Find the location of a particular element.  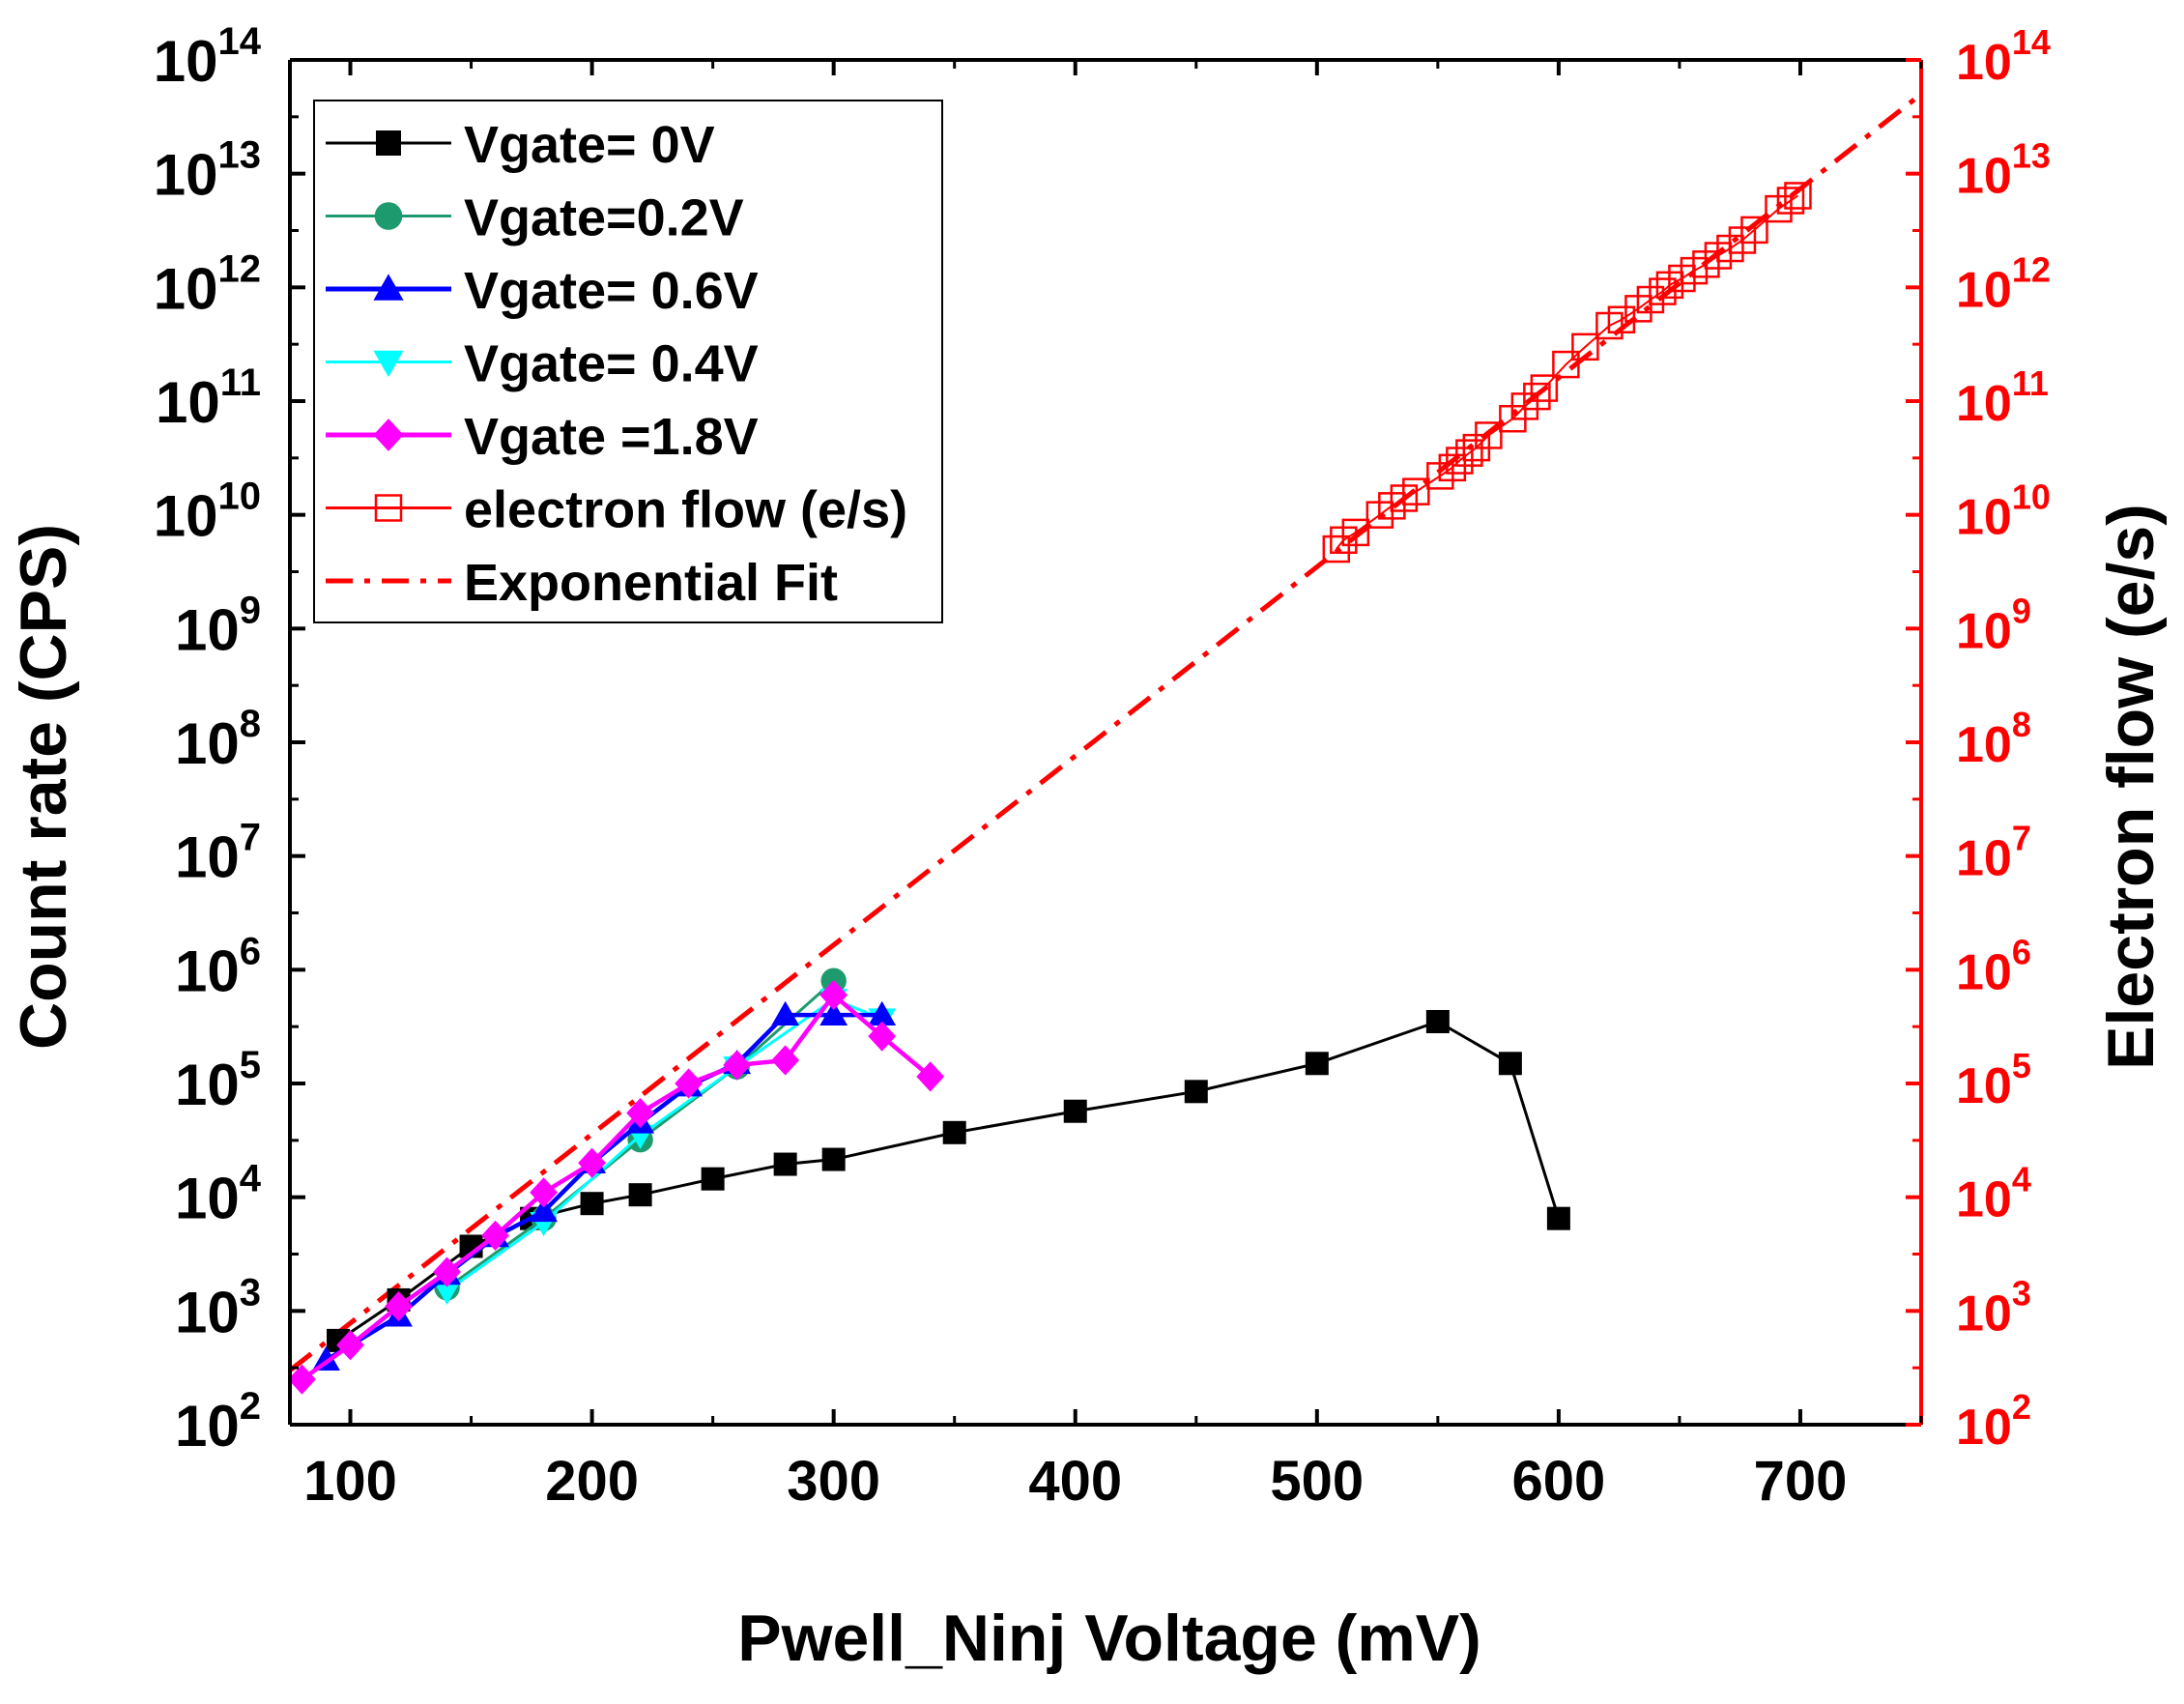

y-left-tick-label: 10⁶ is located at coordinates (218, 967).